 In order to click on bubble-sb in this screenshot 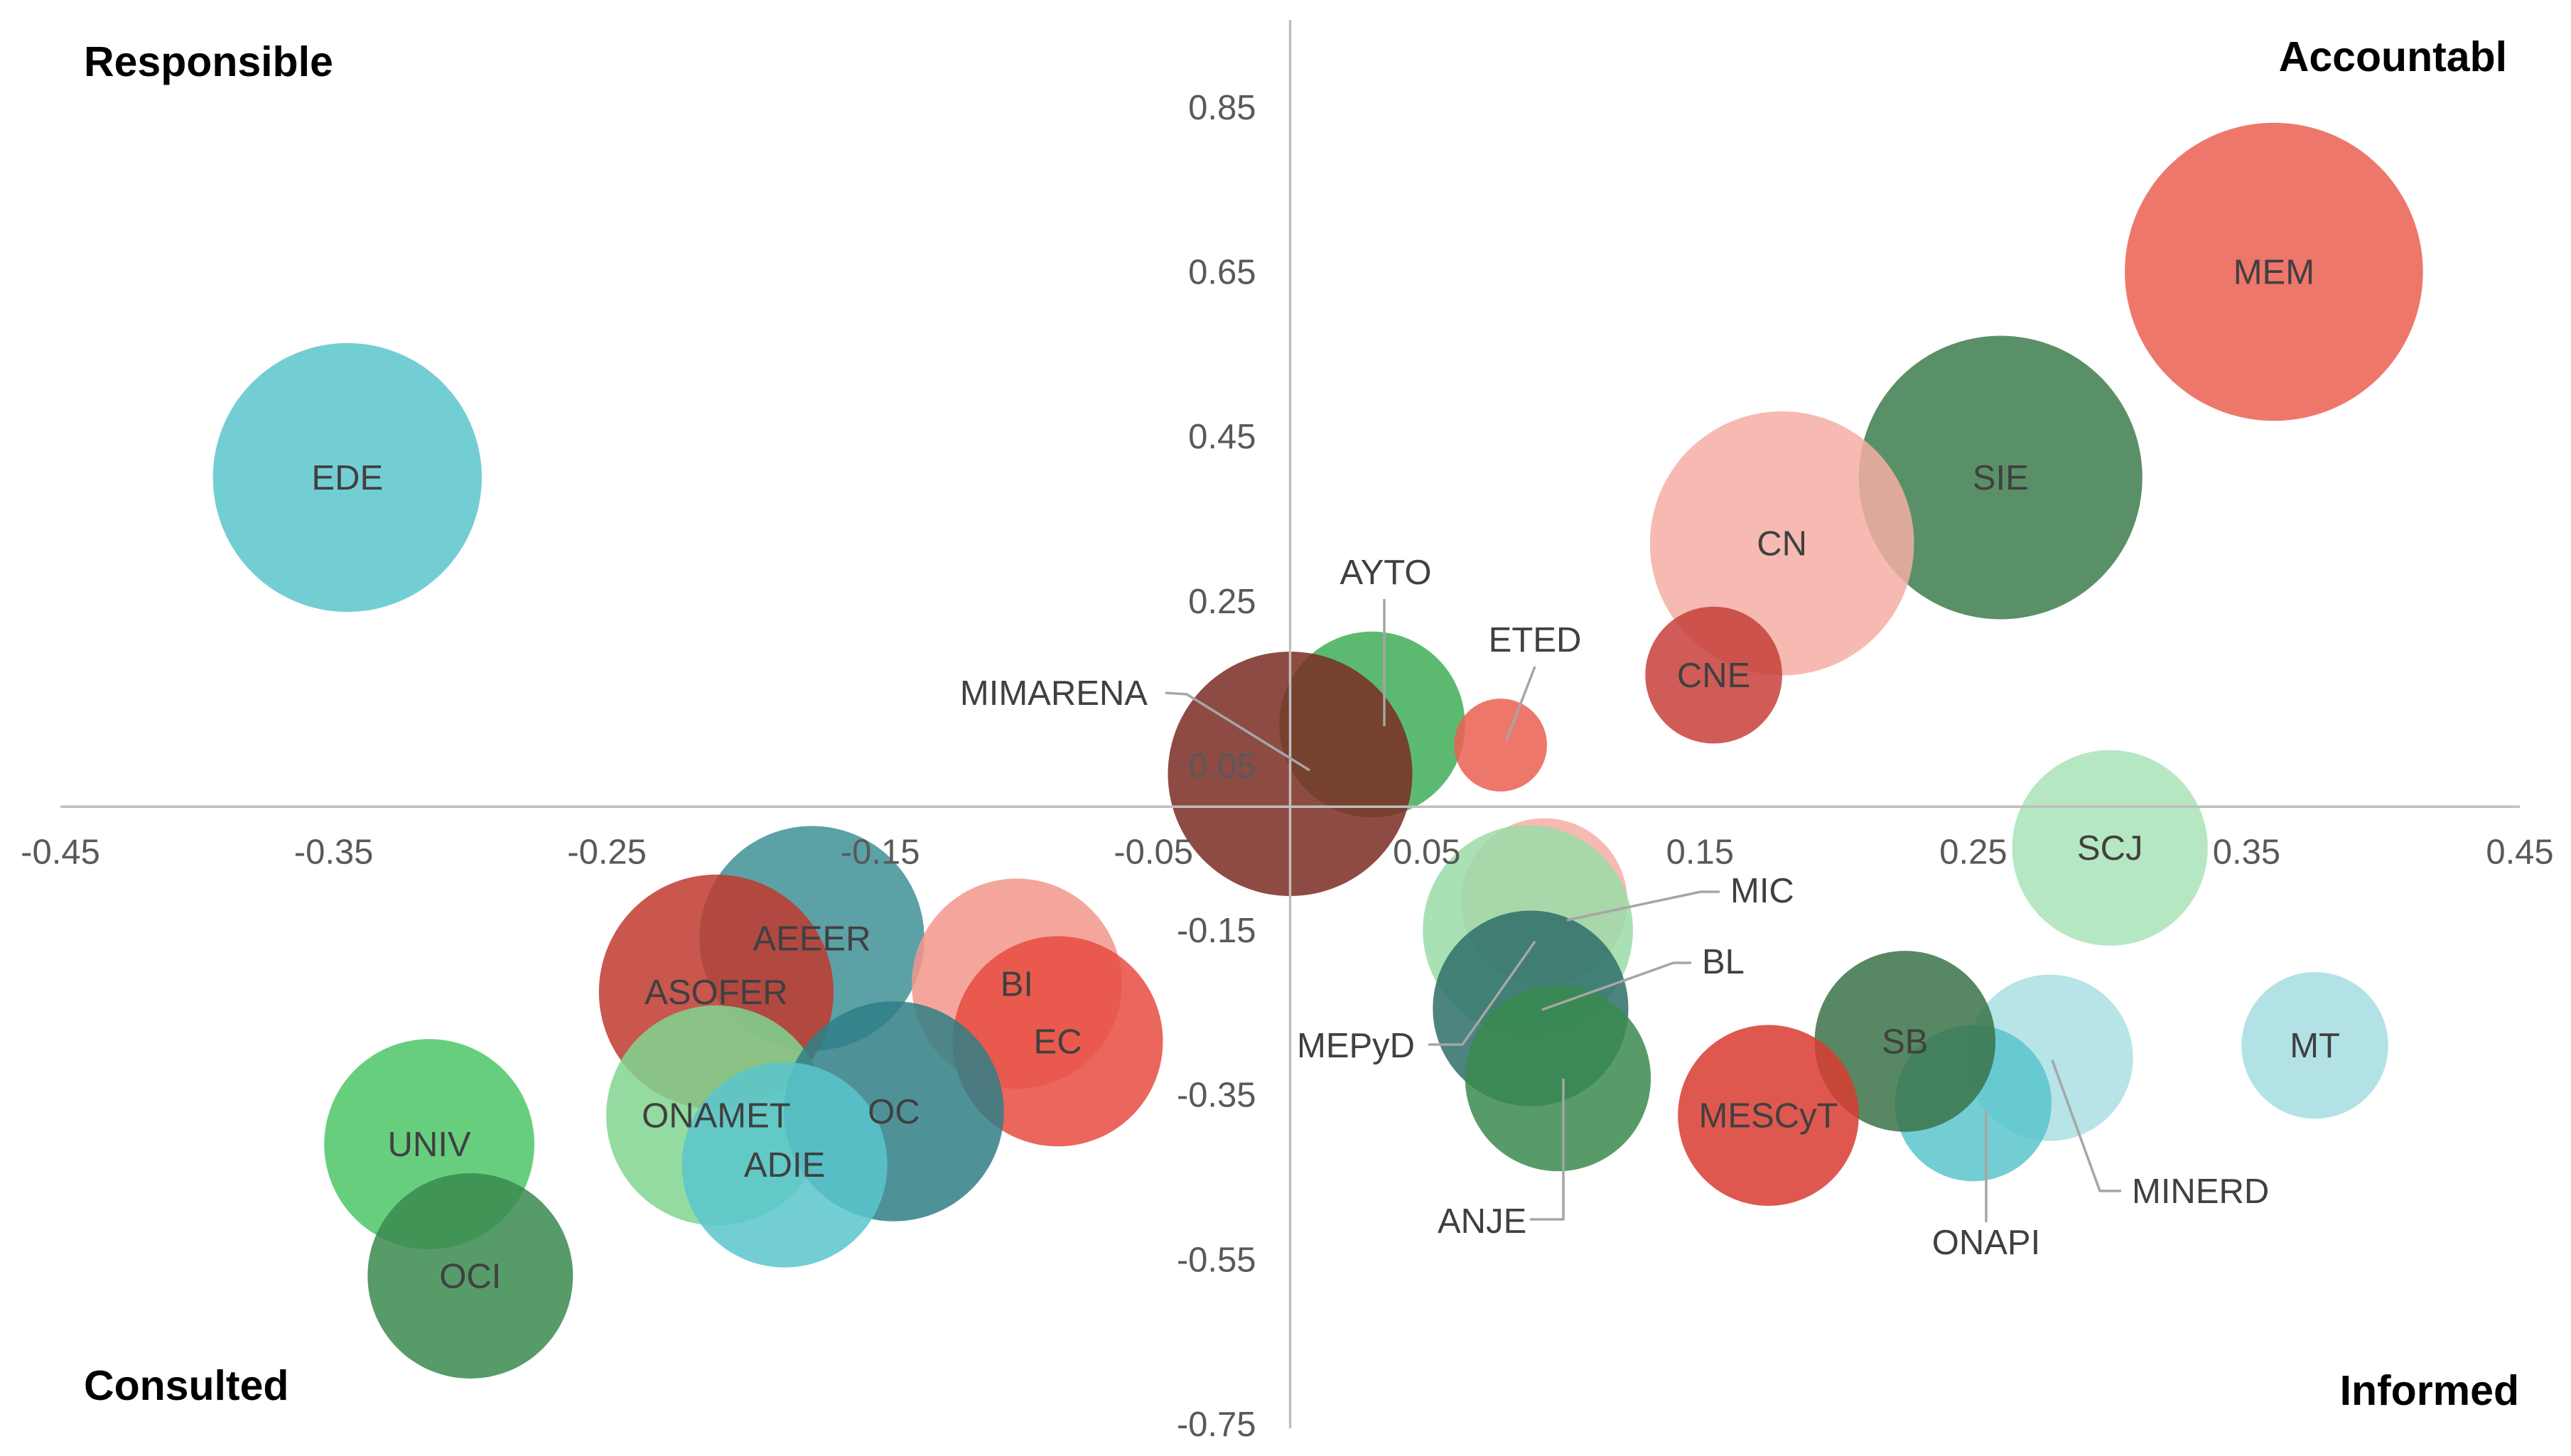, I will do `click(1905, 1041)`.